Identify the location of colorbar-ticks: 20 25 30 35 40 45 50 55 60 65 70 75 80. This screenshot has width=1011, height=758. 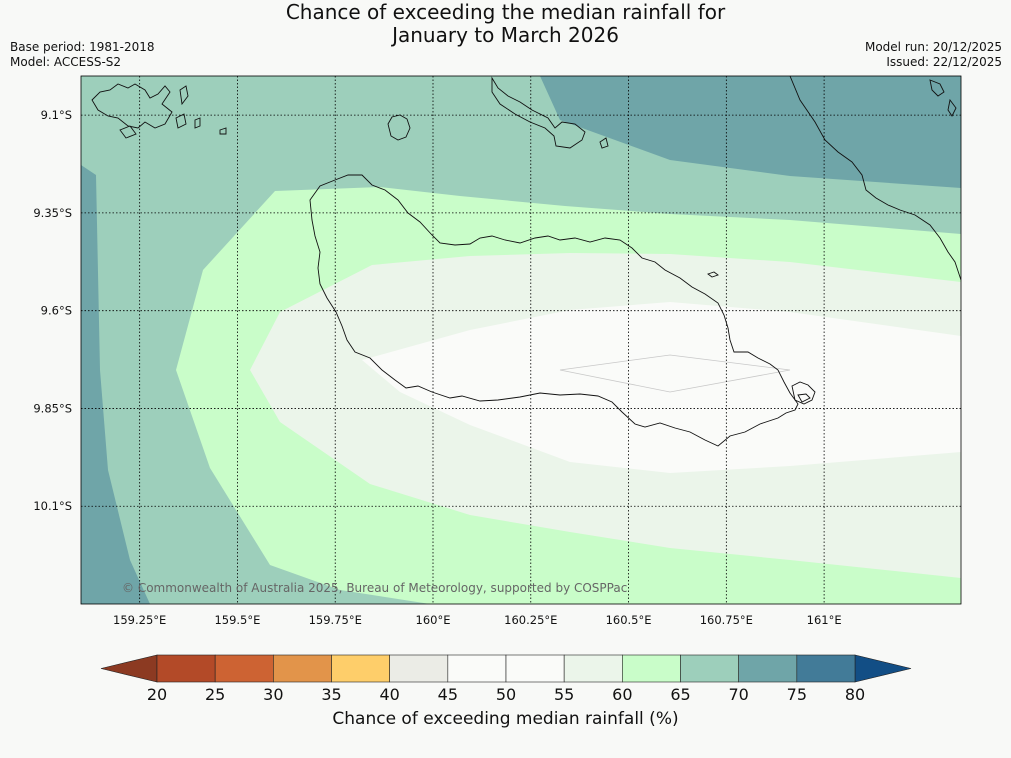
(506, 694).